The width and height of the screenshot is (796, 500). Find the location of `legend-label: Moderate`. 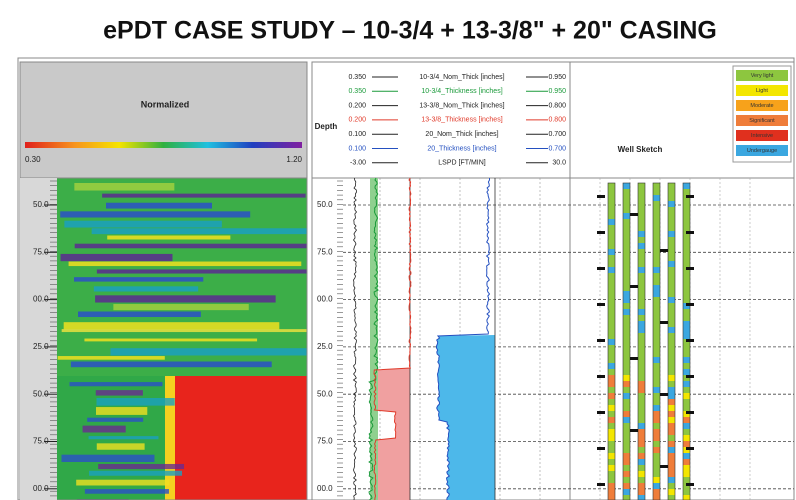

legend-label: Moderate is located at coordinates (761, 106).